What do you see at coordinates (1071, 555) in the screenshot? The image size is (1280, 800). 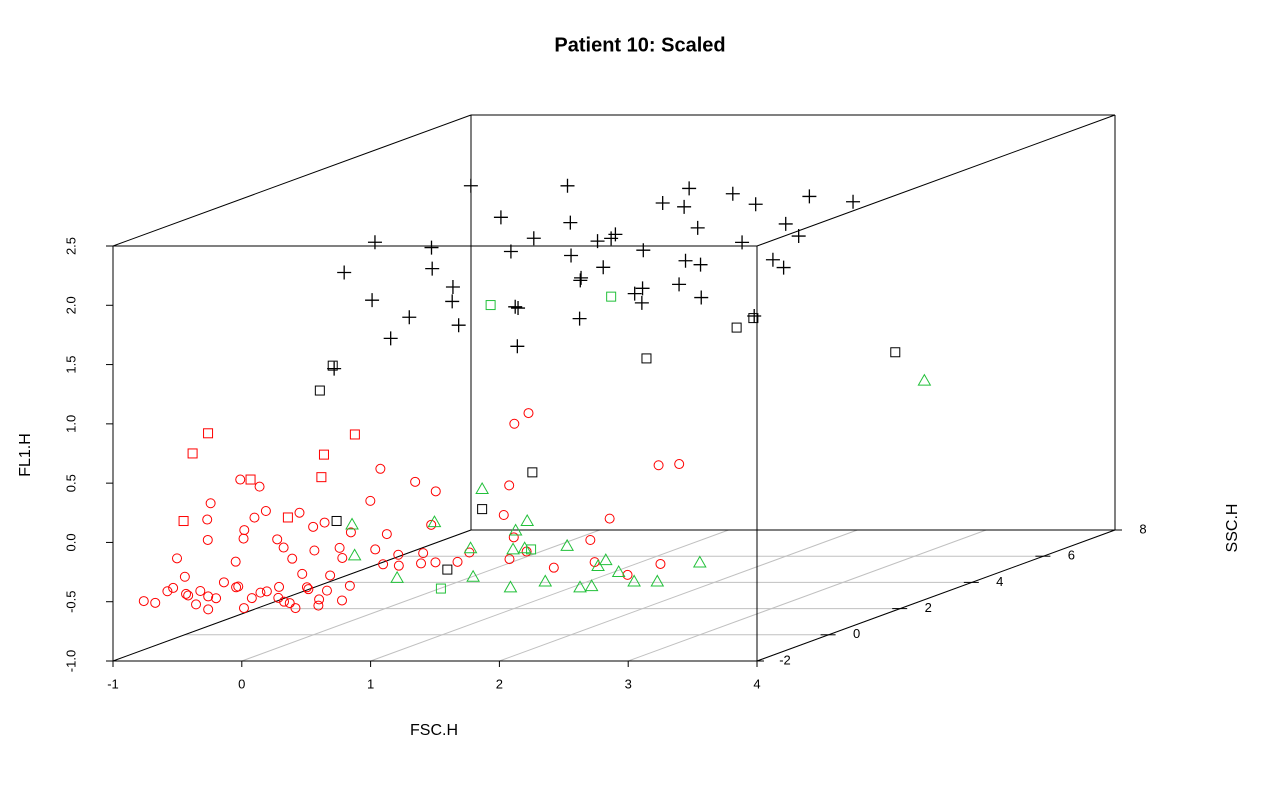 I see `y-tick-label: 6` at bounding box center [1071, 555].